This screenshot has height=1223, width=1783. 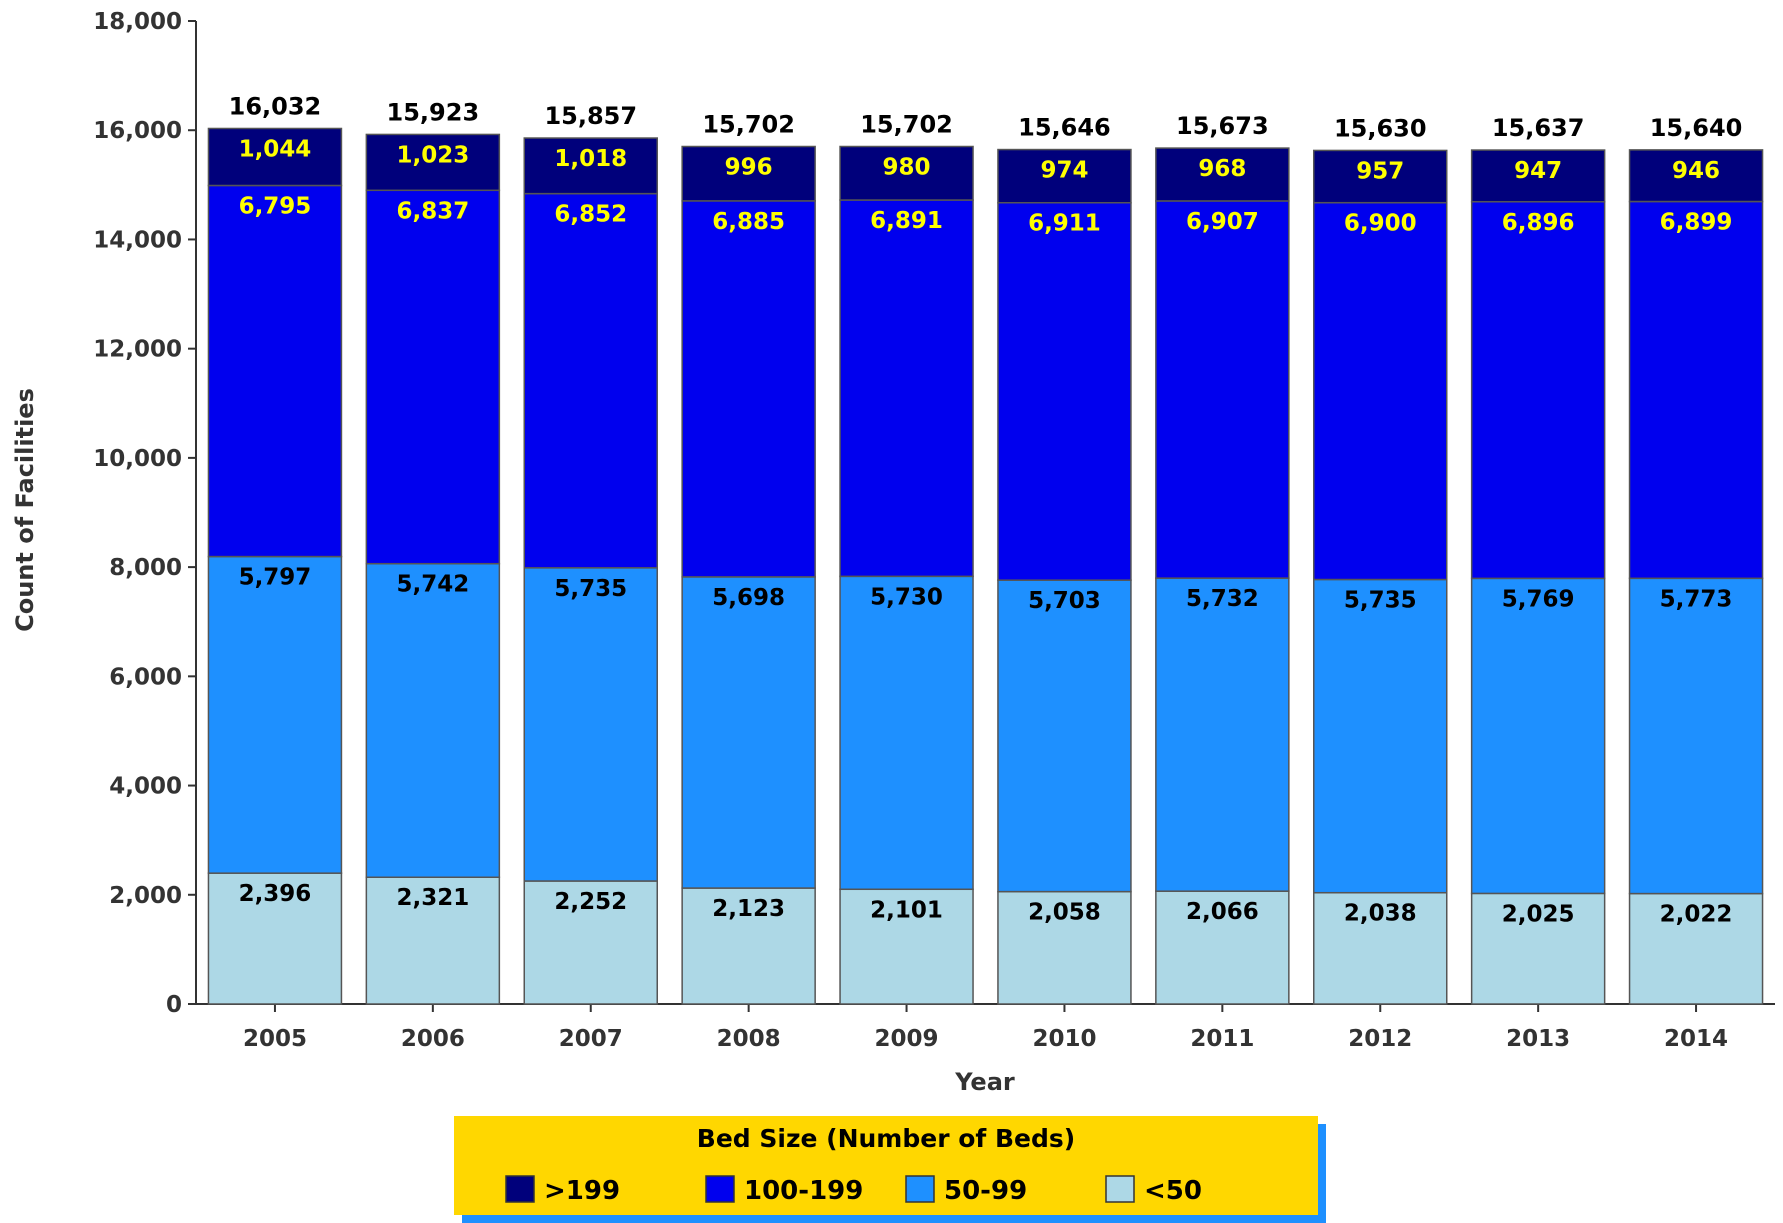 I want to click on total-label: 15,857, so click(x=590, y=116).